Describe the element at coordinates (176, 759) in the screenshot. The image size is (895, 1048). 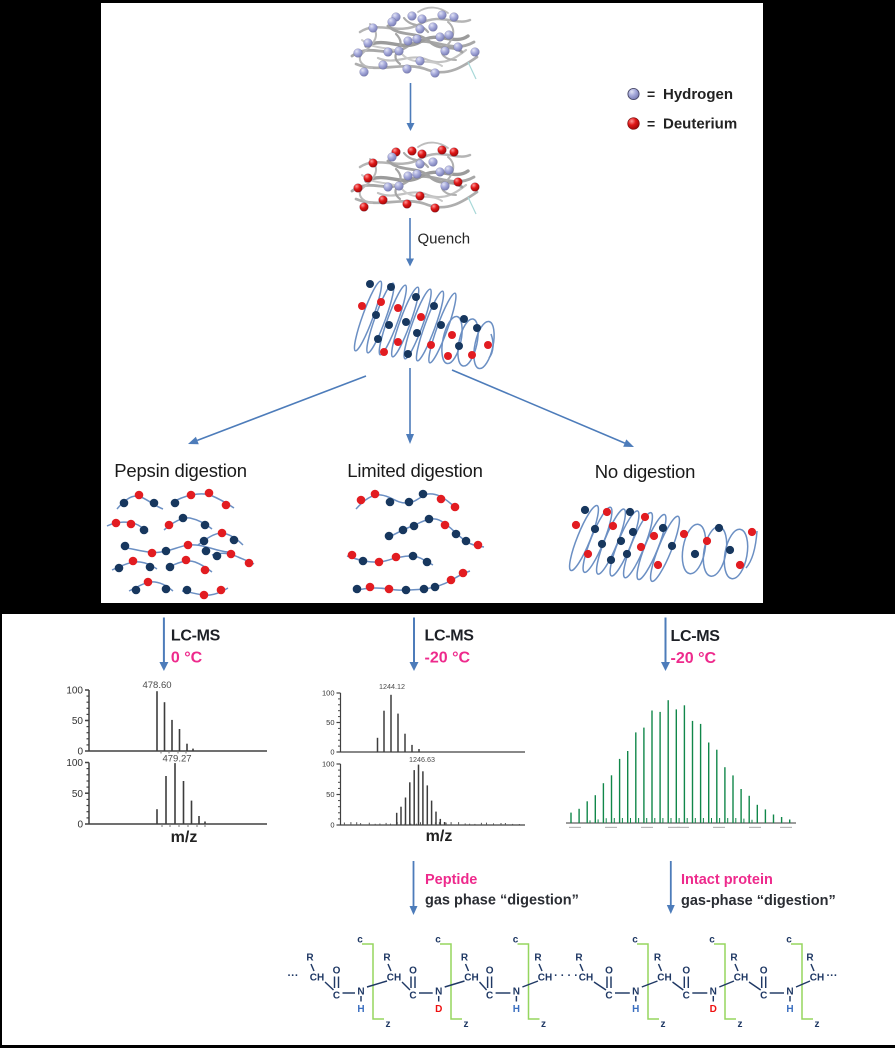
I see `svg-text: 479.27` at that location.